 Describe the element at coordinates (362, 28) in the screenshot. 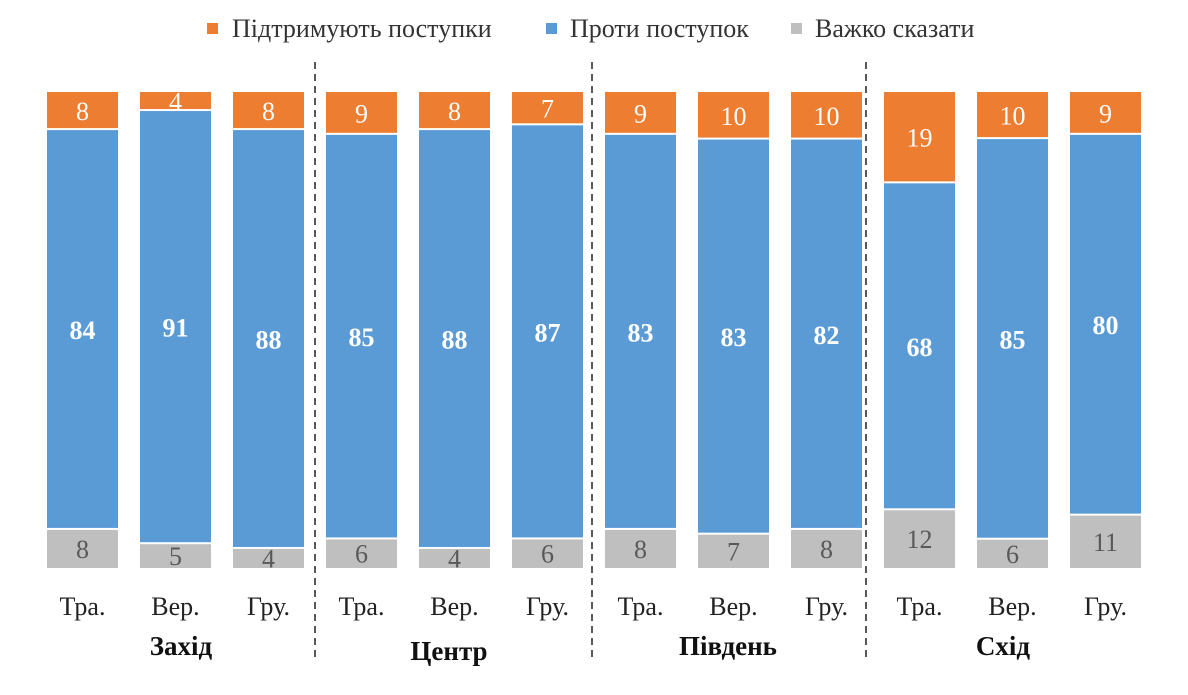

I see `legend-item-support-label: Підтримують поступки` at that location.